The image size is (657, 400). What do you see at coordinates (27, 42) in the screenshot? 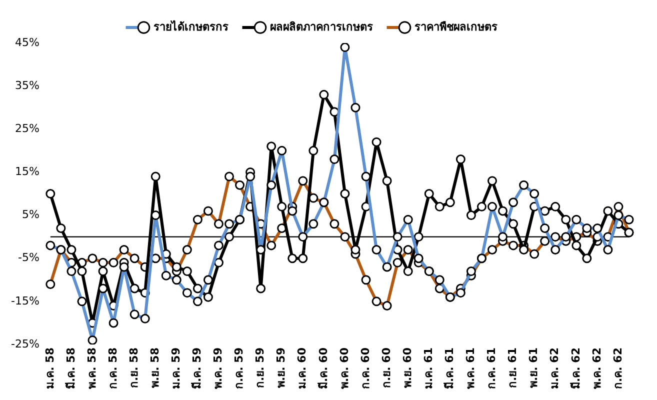
I see `y-tick-label: 45%` at bounding box center [27, 42].